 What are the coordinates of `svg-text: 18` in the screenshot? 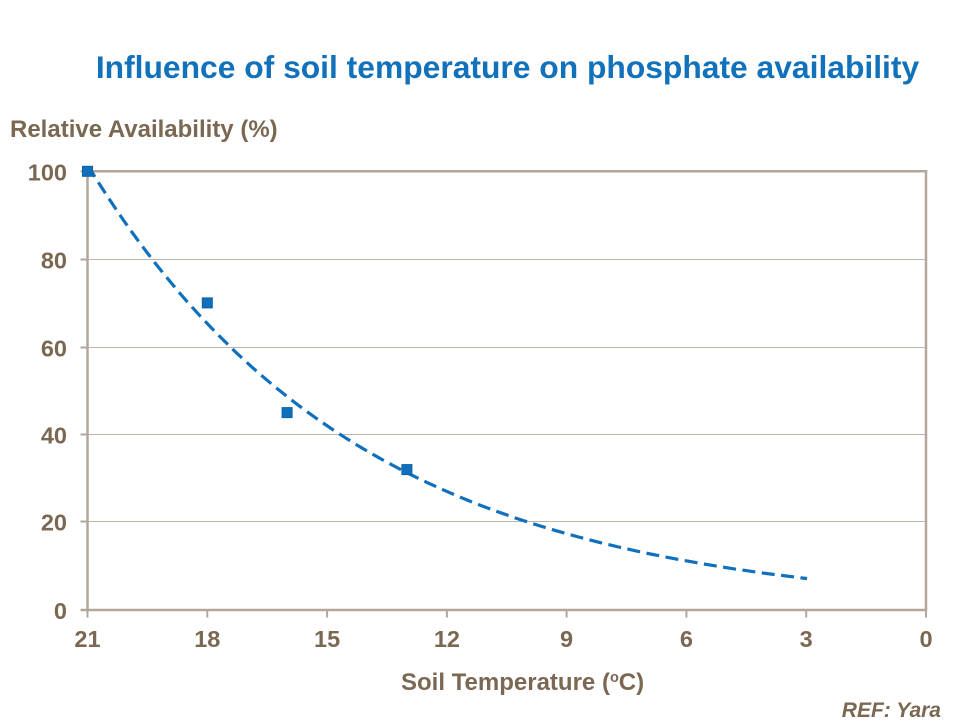 It's located at (207, 639).